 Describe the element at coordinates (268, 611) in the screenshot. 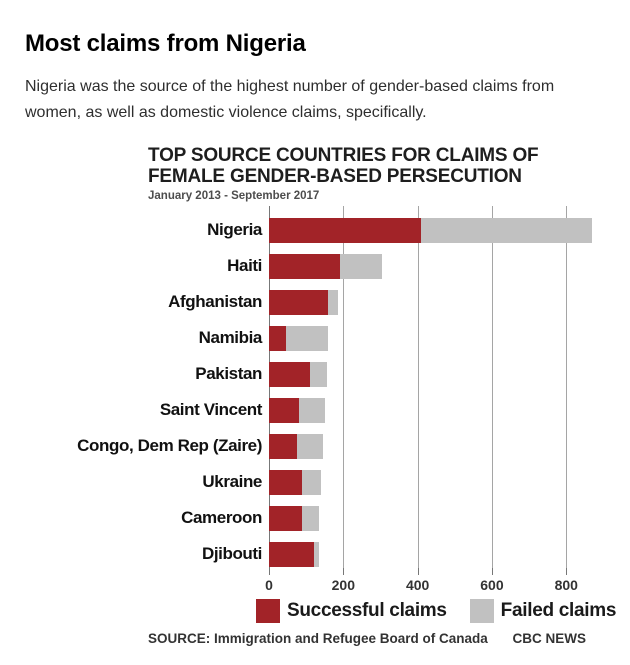

I see `successful-claims-swatch` at that location.